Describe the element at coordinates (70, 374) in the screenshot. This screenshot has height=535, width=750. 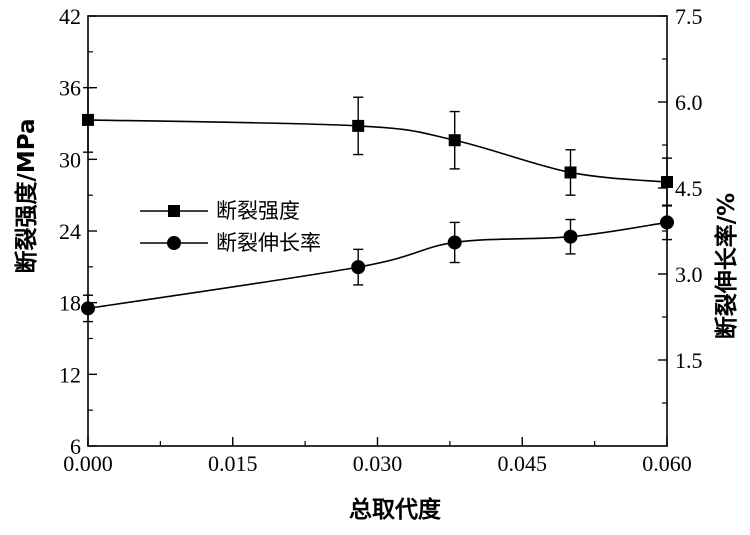
I see `y-left-tick-label: 12` at that location.